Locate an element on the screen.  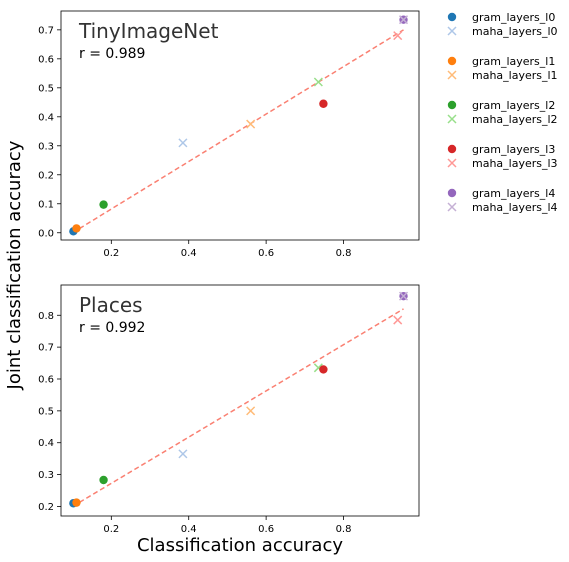
legend-label: maha_layers_l1 is located at coordinates (515, 75).